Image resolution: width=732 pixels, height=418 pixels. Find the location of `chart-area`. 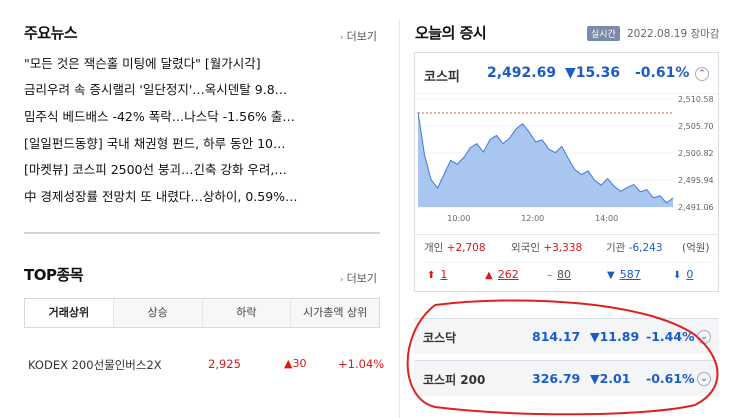

chart-area is located at coordinates (545, 159).